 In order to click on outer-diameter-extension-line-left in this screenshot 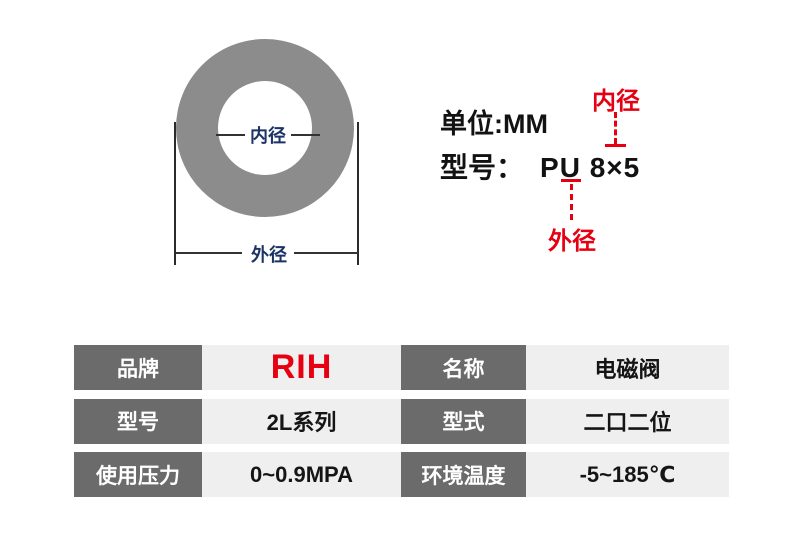, I will do `click(175, 193)`.